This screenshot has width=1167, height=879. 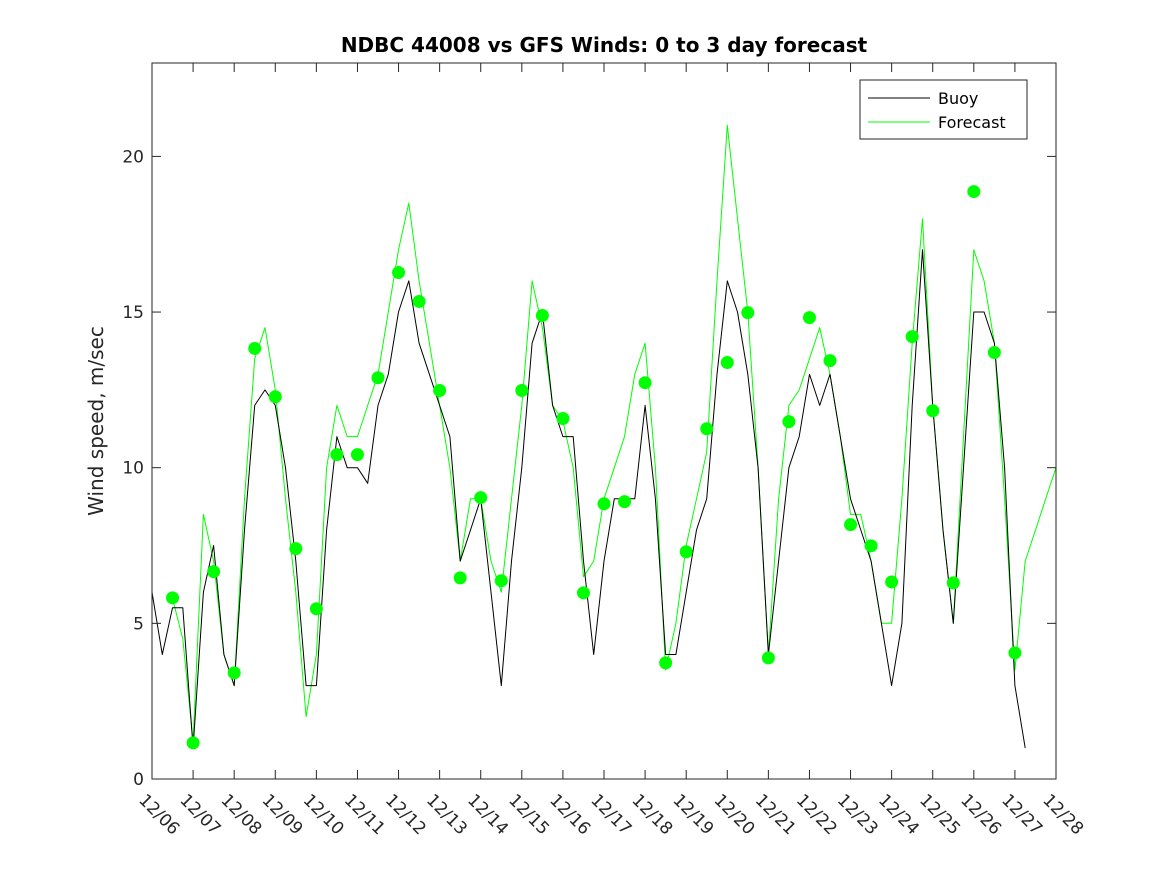 What do you see at coordinates (138, 624) in the screenshot?
I see `y-tick-label: 5` at bounding box center [138, 624].